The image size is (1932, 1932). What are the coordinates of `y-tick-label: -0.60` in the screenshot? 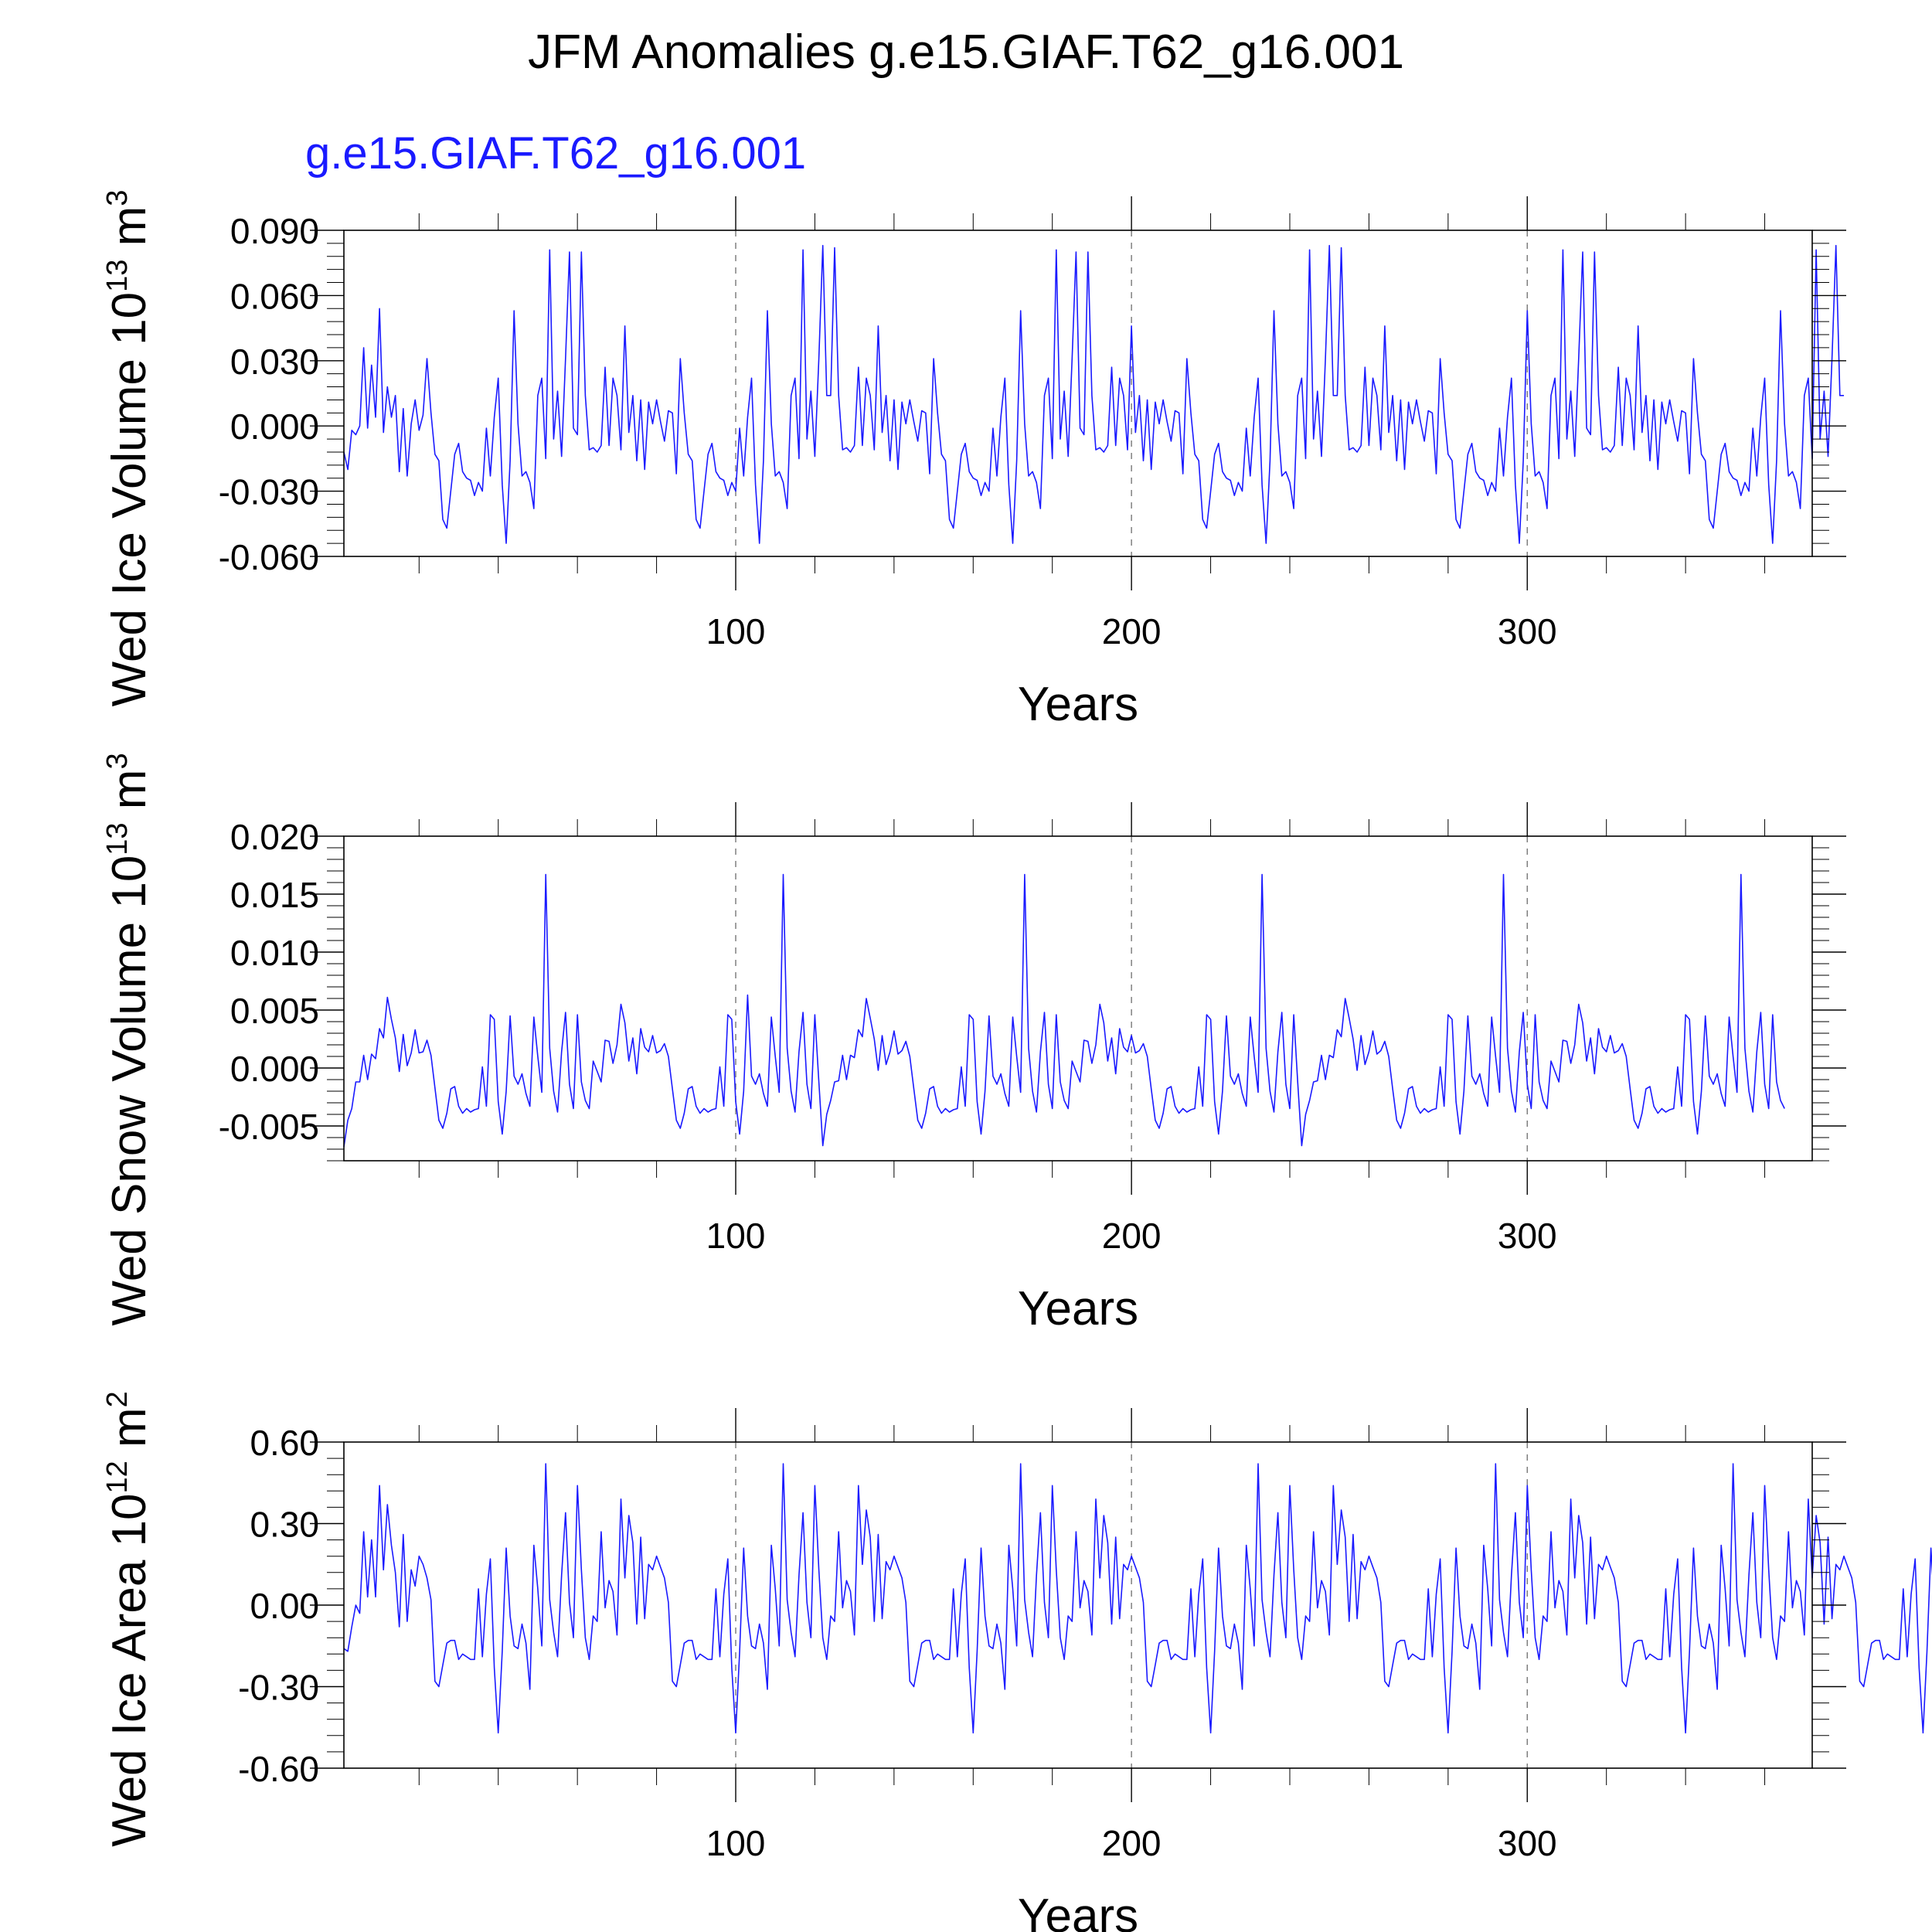 It's located at (278, 1769).